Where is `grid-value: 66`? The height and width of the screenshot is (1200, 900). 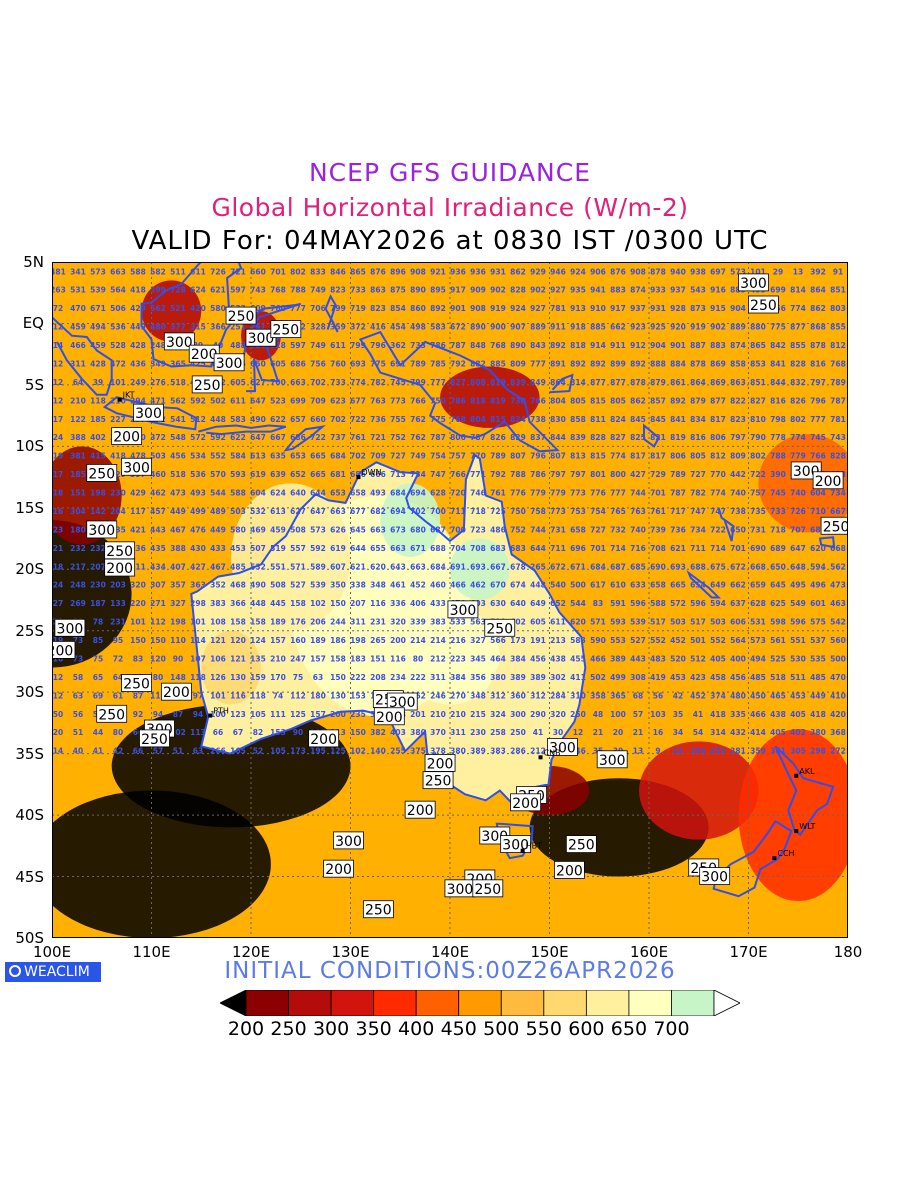 grid-value: 66 is located at coordinates (138, 732).